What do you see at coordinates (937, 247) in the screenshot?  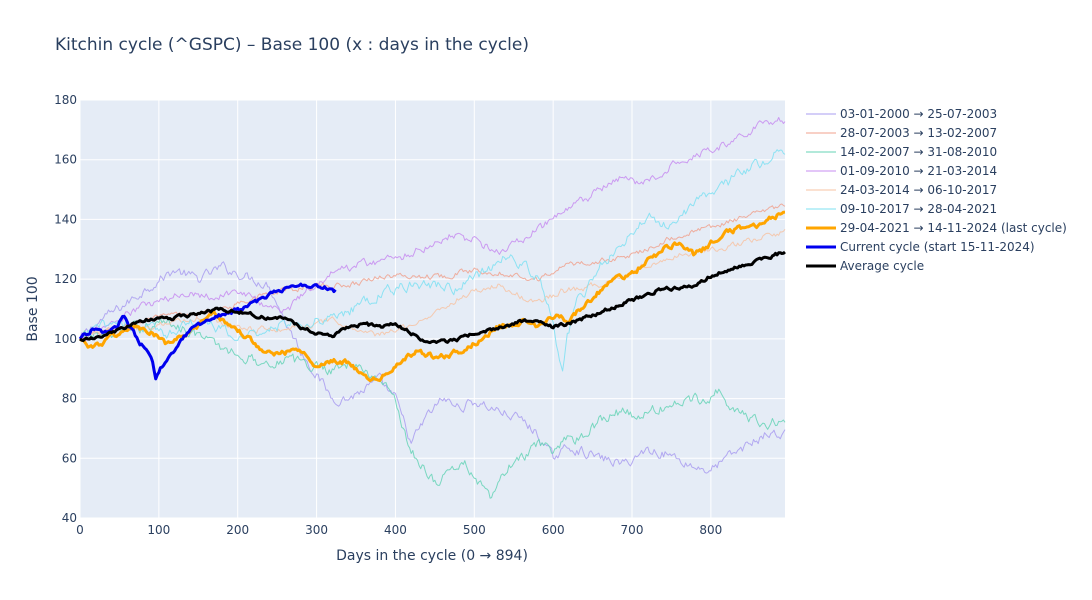 I see `legend-item-label: Current cycle (start 15-11-2024)` at bounding box center [937, 247].